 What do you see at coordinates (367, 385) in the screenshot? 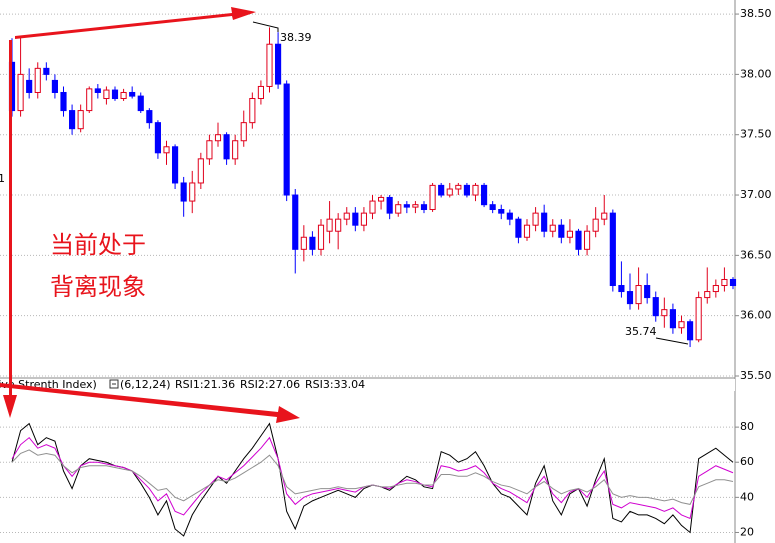
I see `rsi-header-bg` at bounding box center [367, 385].